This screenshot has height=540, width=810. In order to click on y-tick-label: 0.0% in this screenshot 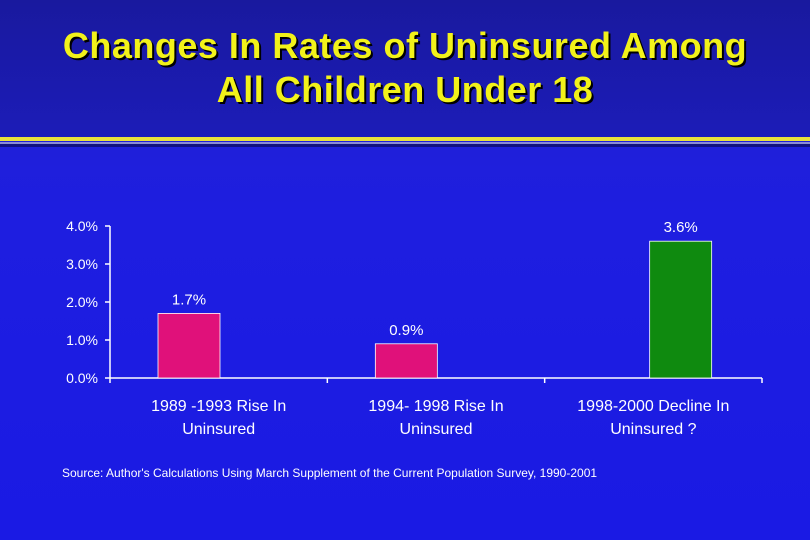, I will do `click(82, 378)`.